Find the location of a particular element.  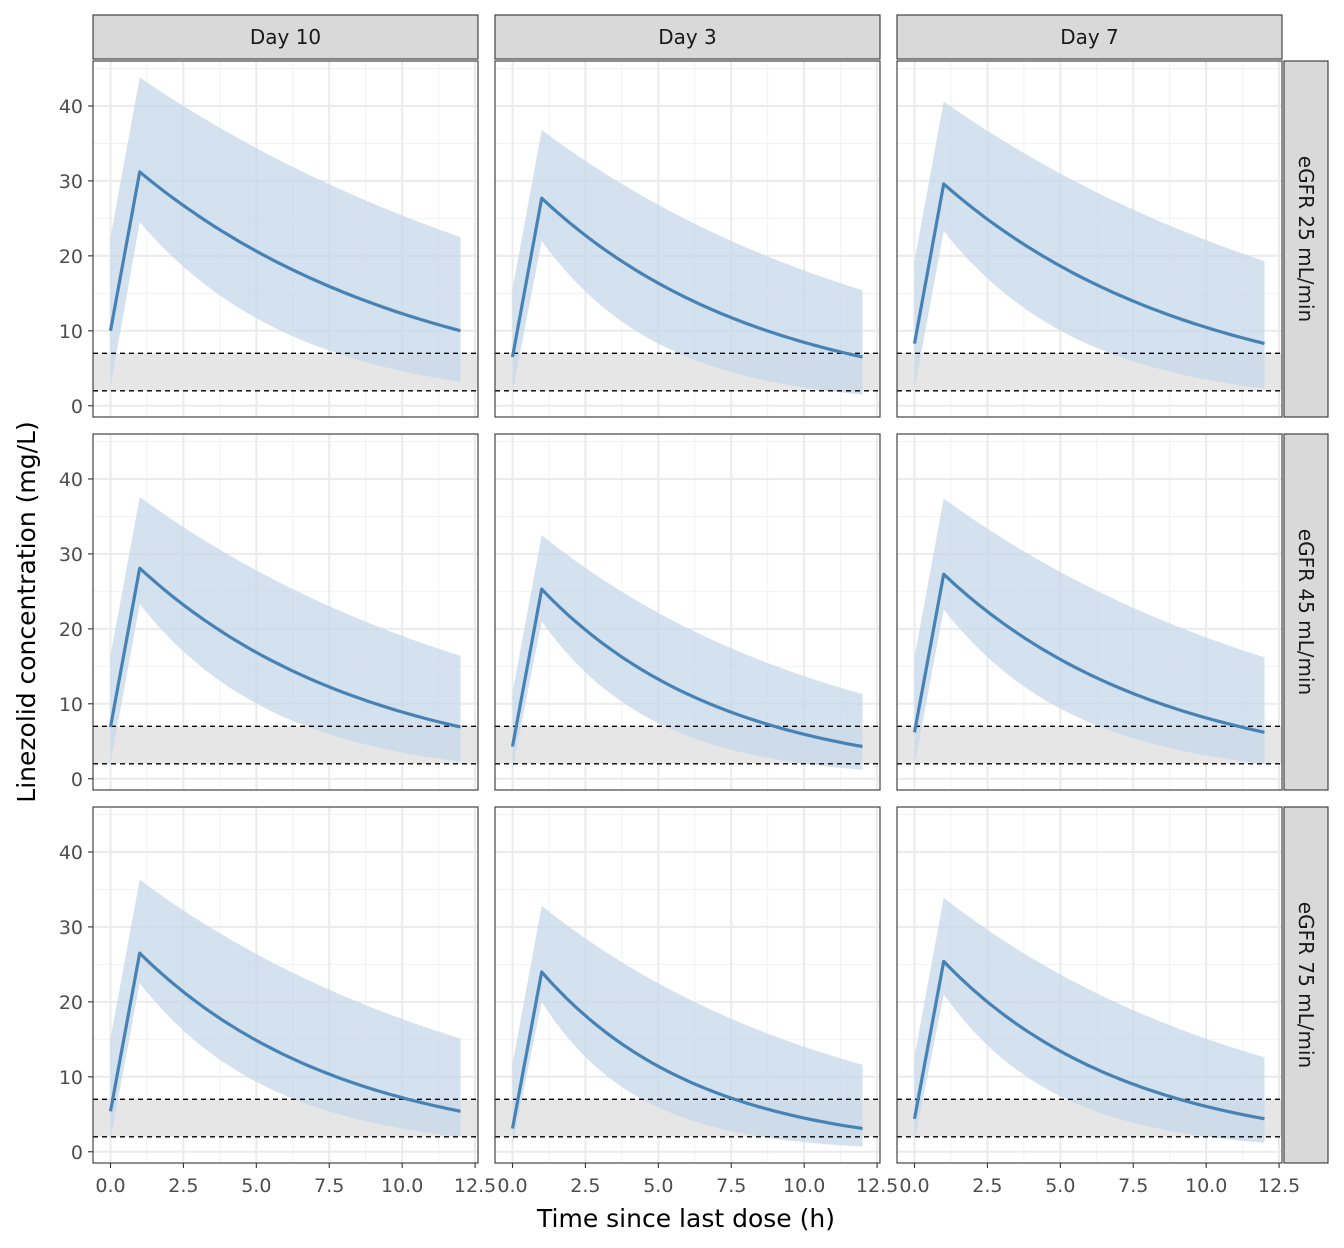

panel-egfr-75-ml-min-day-3: 0.0 2.5 5.0 7.5 10.0 12.5 is located at coordinates (696, 1001).